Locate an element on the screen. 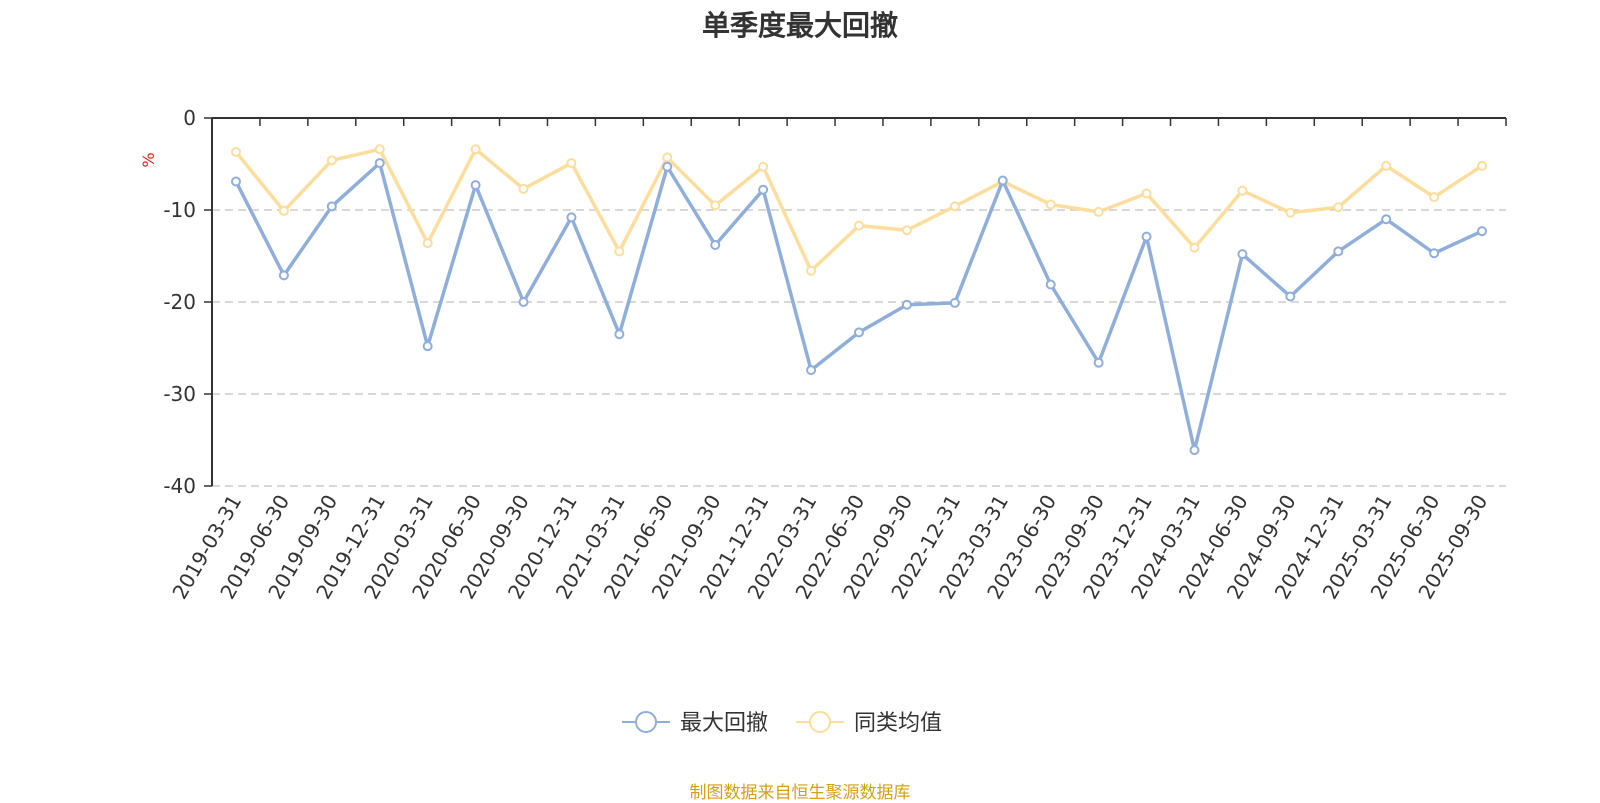  legend-item-1: 最大回撤 is located at coordinates (695, 723).